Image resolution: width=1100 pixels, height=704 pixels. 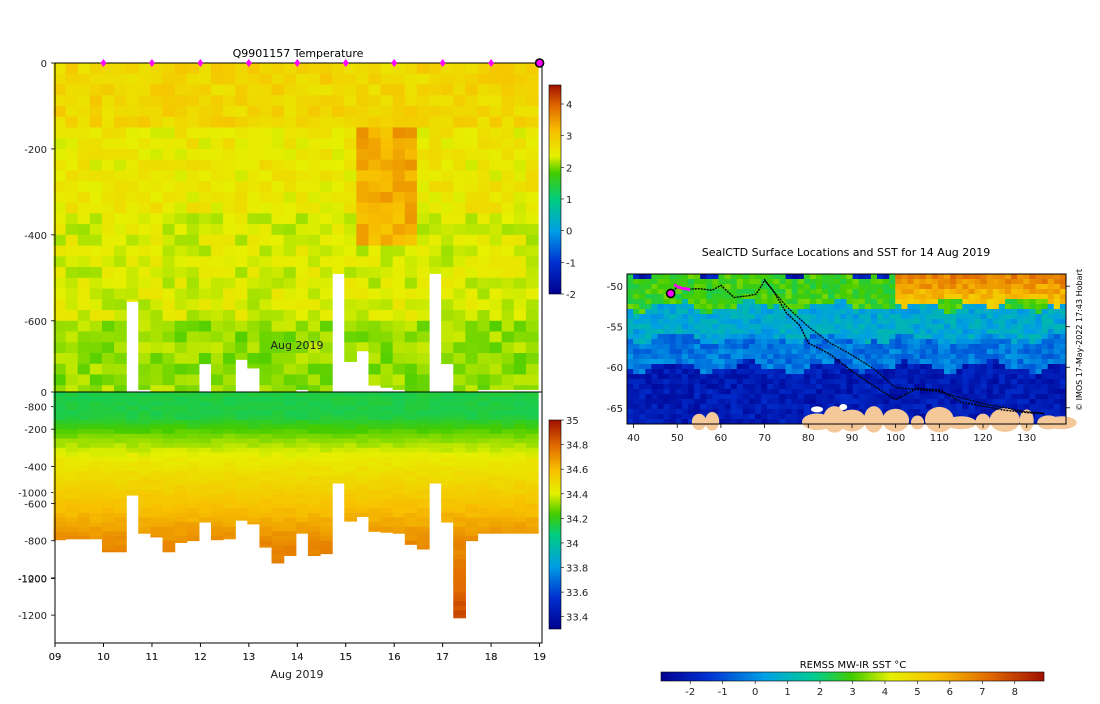 I want to click on map-lon-tick-label: 40, so click(x=633, y=438).